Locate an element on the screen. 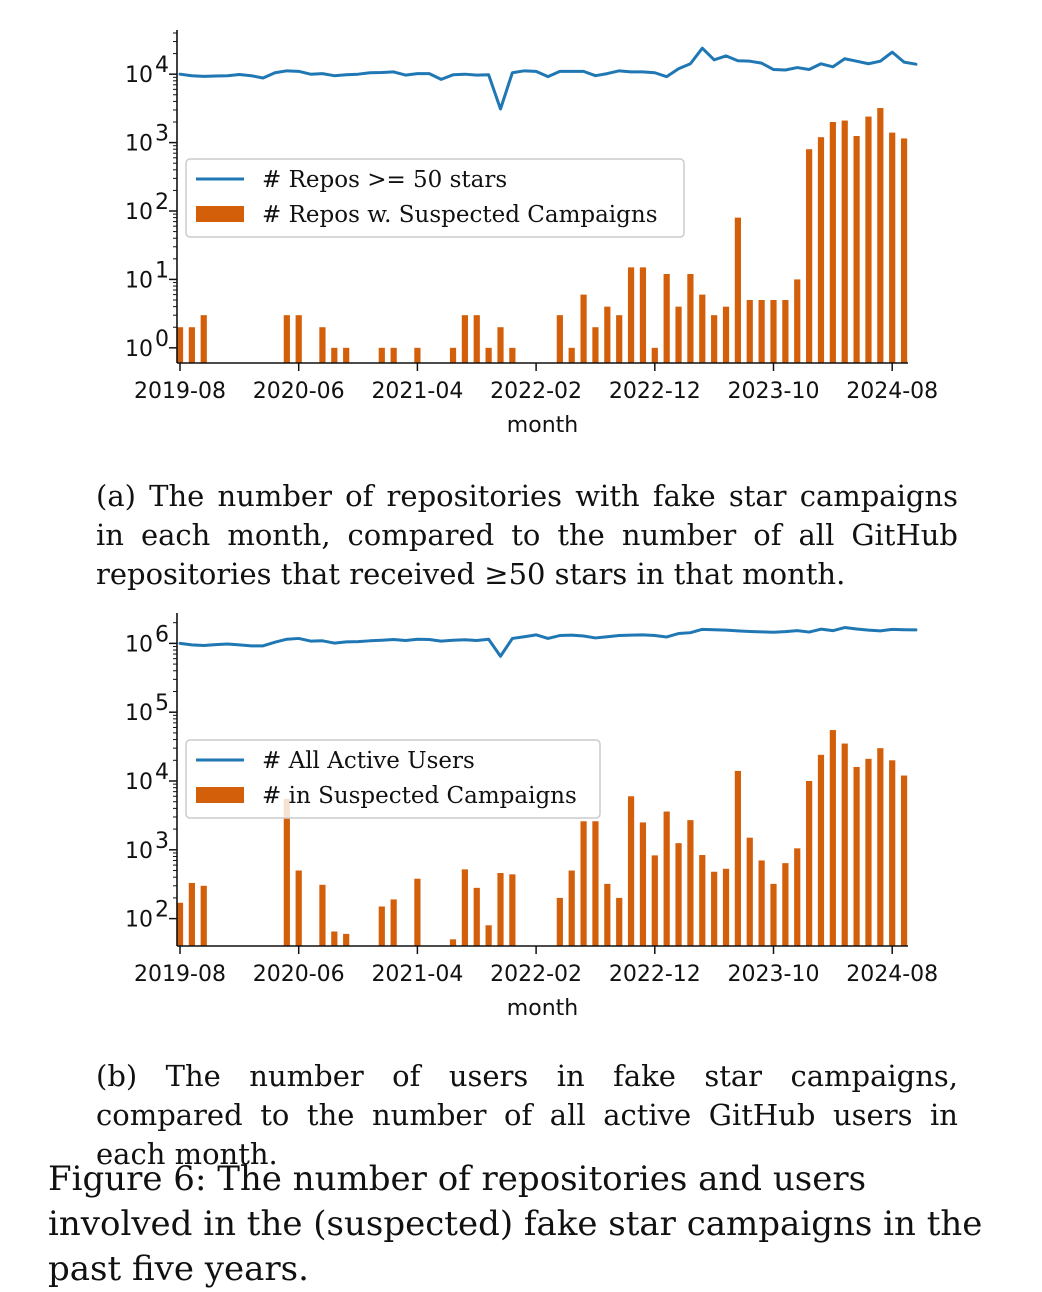  y-tick-exponent: 0 is located at coordinates (162, 339).